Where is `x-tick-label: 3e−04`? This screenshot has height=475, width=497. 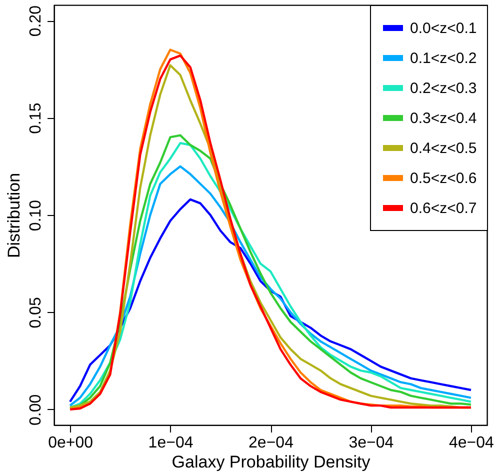
x-tick-label: 3e−04 is located at coordinates (371, 443).